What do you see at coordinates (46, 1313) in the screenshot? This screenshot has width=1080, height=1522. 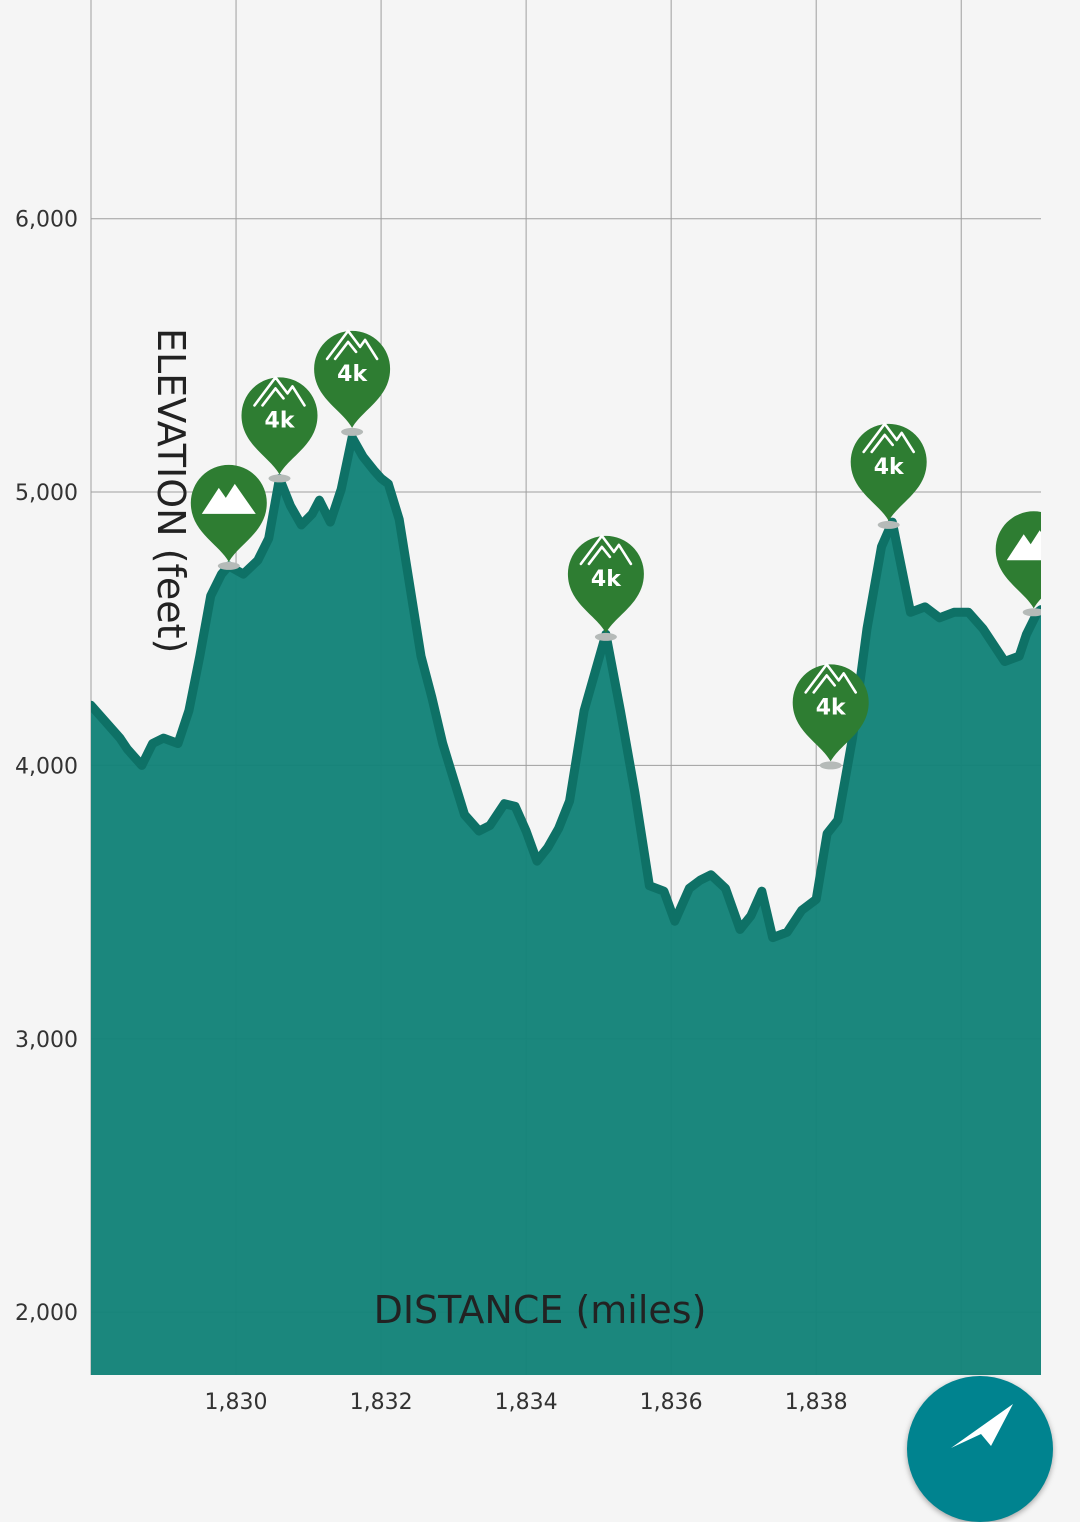 I see `y-tick-label: 2,000` at bounding box center [46, 1313].